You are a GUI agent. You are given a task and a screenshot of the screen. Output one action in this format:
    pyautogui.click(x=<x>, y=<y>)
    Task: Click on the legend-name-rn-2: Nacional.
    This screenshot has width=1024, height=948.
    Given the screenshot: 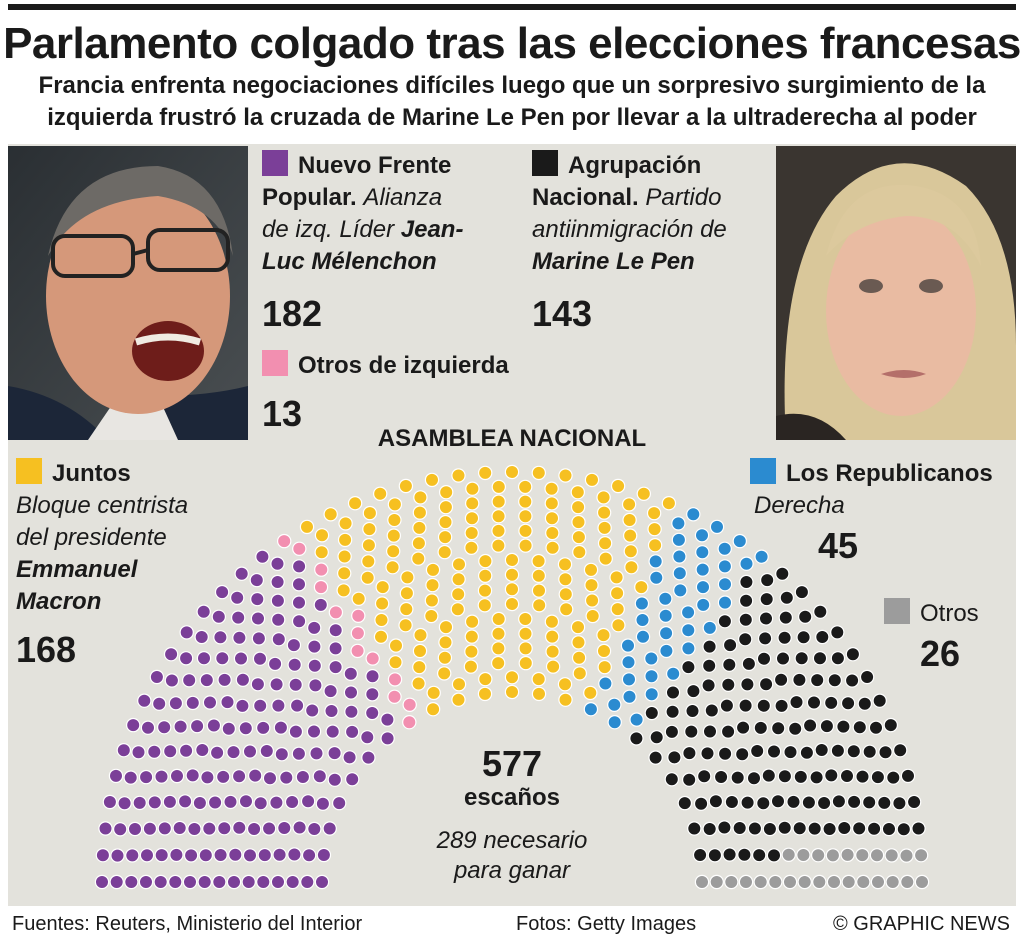 What is the action you would take?
    pyautogui.click(x=585, y=197)
    